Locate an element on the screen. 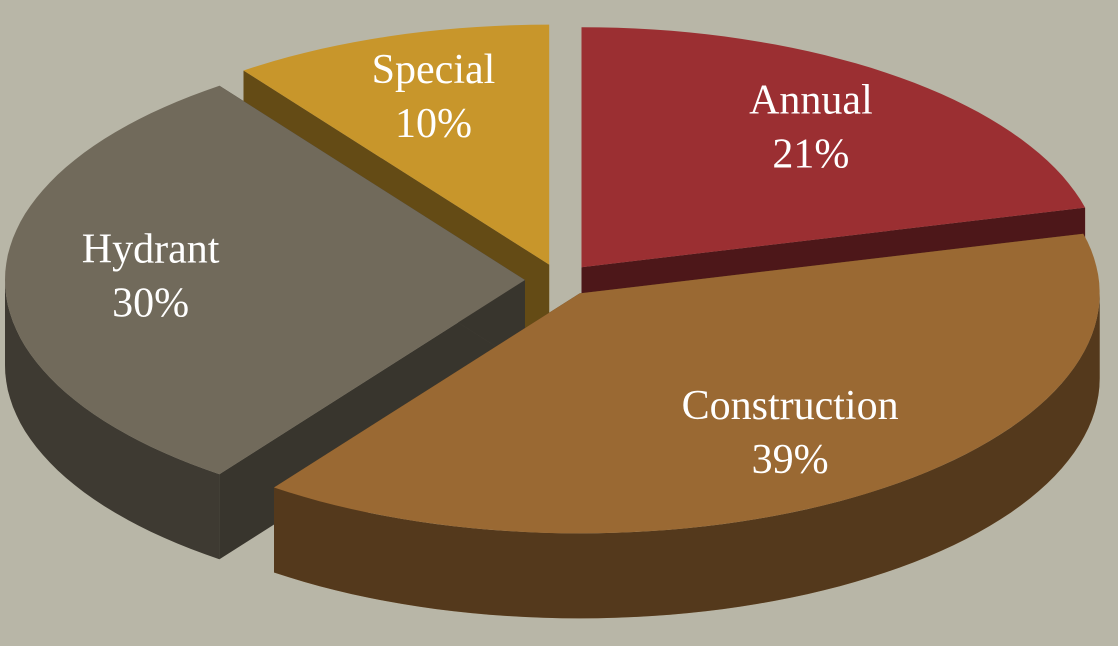 This screenshot has width=1118, height=646. slice-side-shade is located at coordinates (112, 420).